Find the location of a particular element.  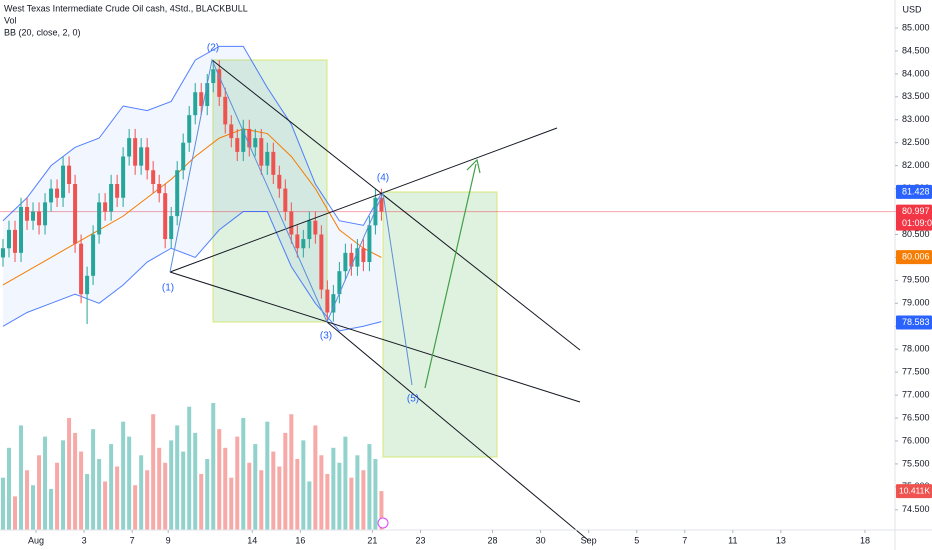

wave-label: (5) is located at coordinates (413, 399).